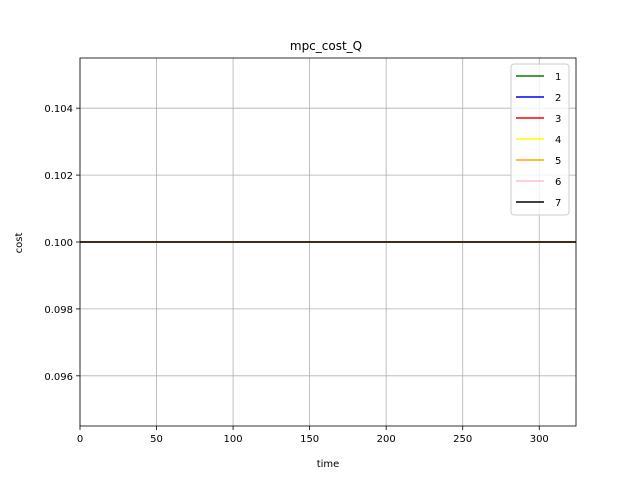  What do you see at coordinates (326, 46) in the screenshot?
I see `chart-title: mpc_cost_Q` at bounding box center [326, 46].